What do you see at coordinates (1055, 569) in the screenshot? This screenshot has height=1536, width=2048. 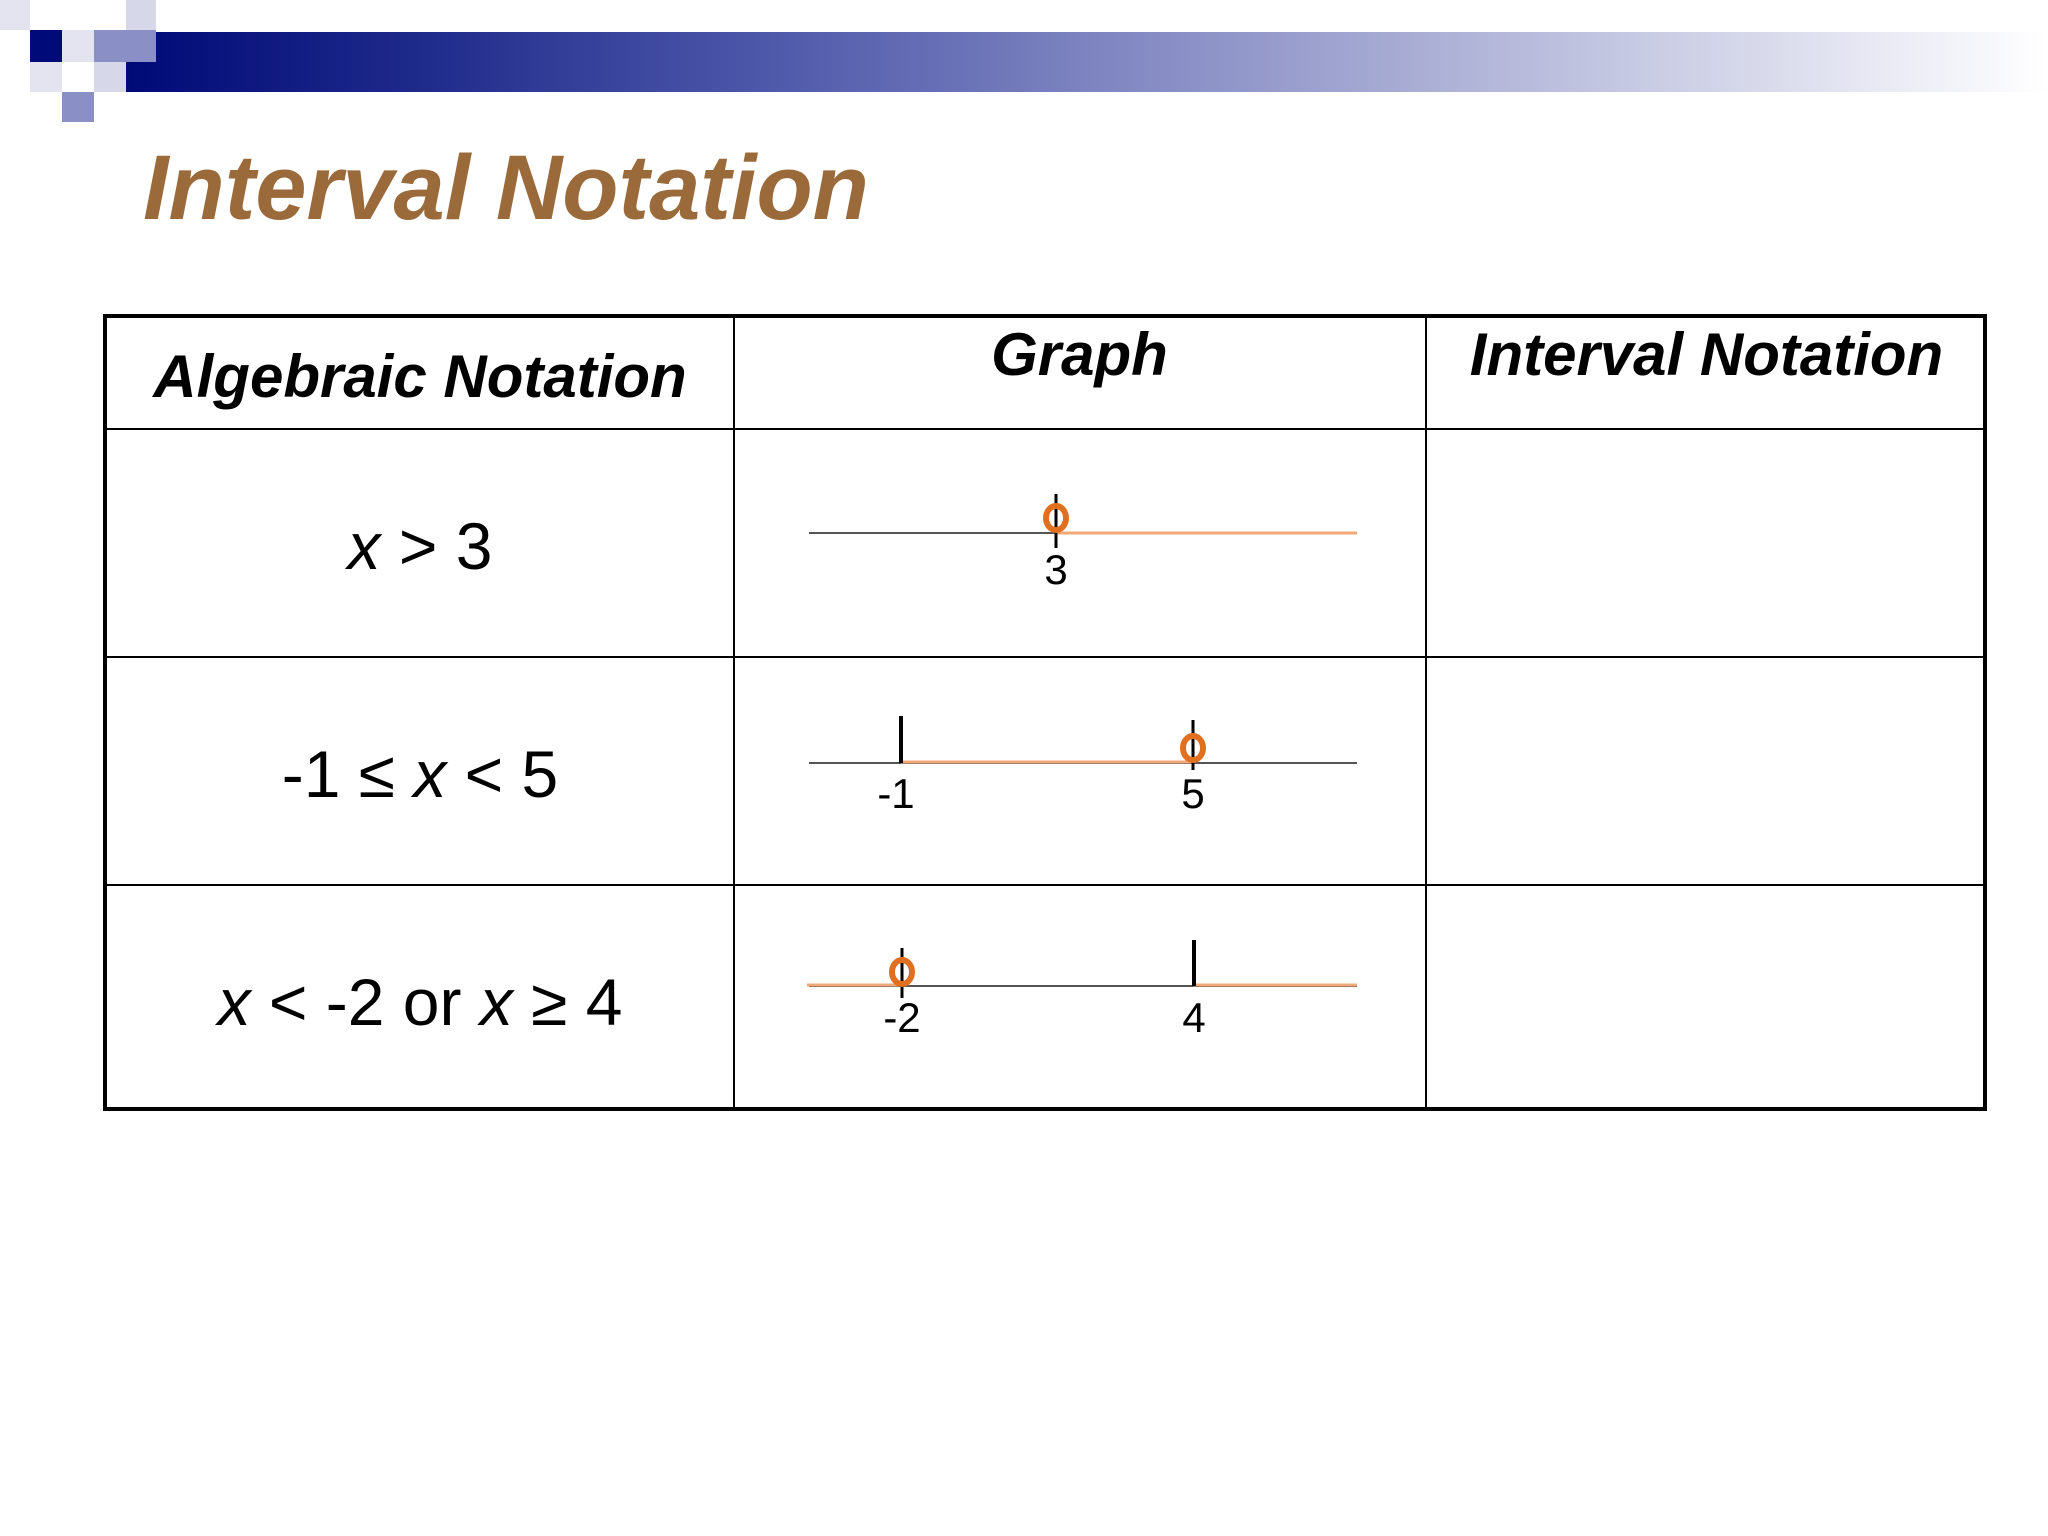 I see `tick-label: 3` at bounding box center [1055, 569].